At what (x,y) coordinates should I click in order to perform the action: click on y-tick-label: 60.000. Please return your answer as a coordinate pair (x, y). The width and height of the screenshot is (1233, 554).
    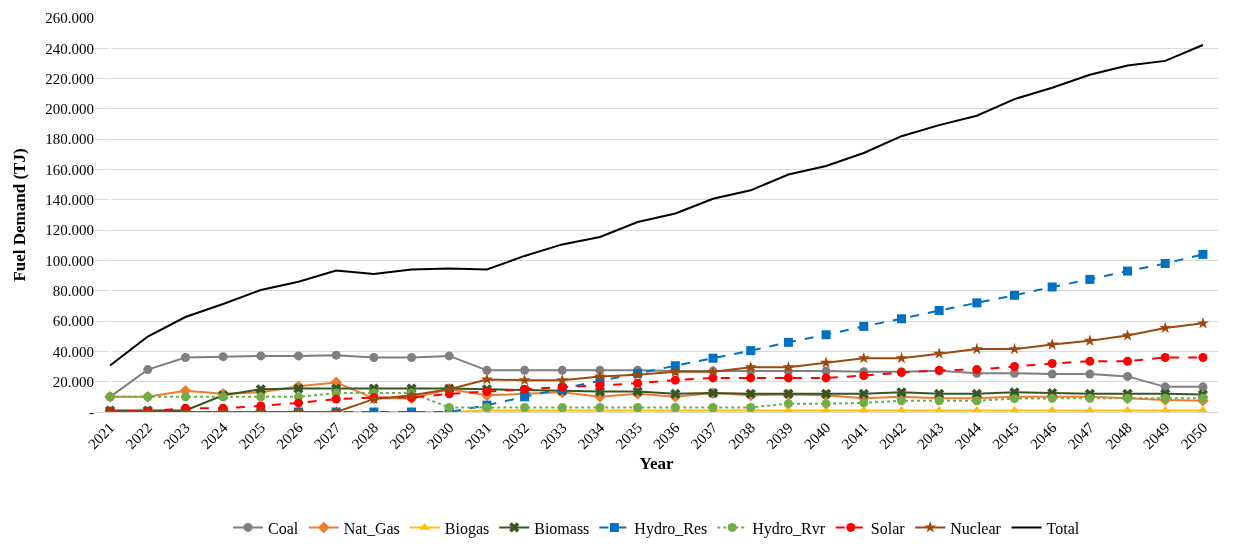
    Looking at the image, I should click on (73, 321).